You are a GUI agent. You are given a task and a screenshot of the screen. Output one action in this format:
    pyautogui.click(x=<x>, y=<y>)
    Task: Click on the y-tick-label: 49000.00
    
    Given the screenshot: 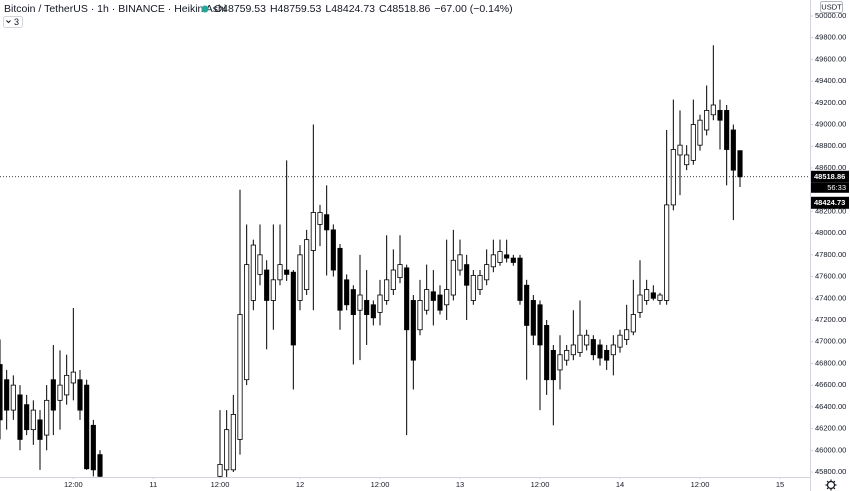 What is the action you would take?
    pyautogui.click(x=830, y=124)
    